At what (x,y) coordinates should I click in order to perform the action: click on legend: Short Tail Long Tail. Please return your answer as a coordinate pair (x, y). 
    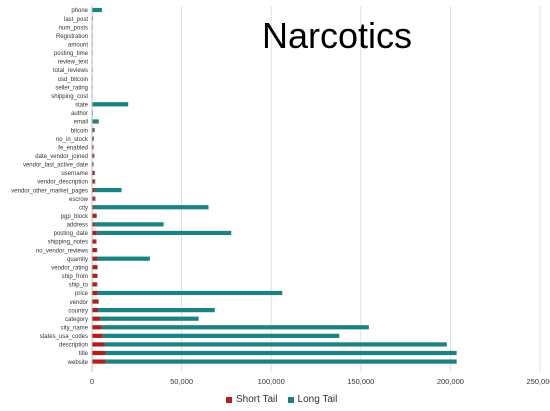
    Looking at the image, I should click on (281, 399).